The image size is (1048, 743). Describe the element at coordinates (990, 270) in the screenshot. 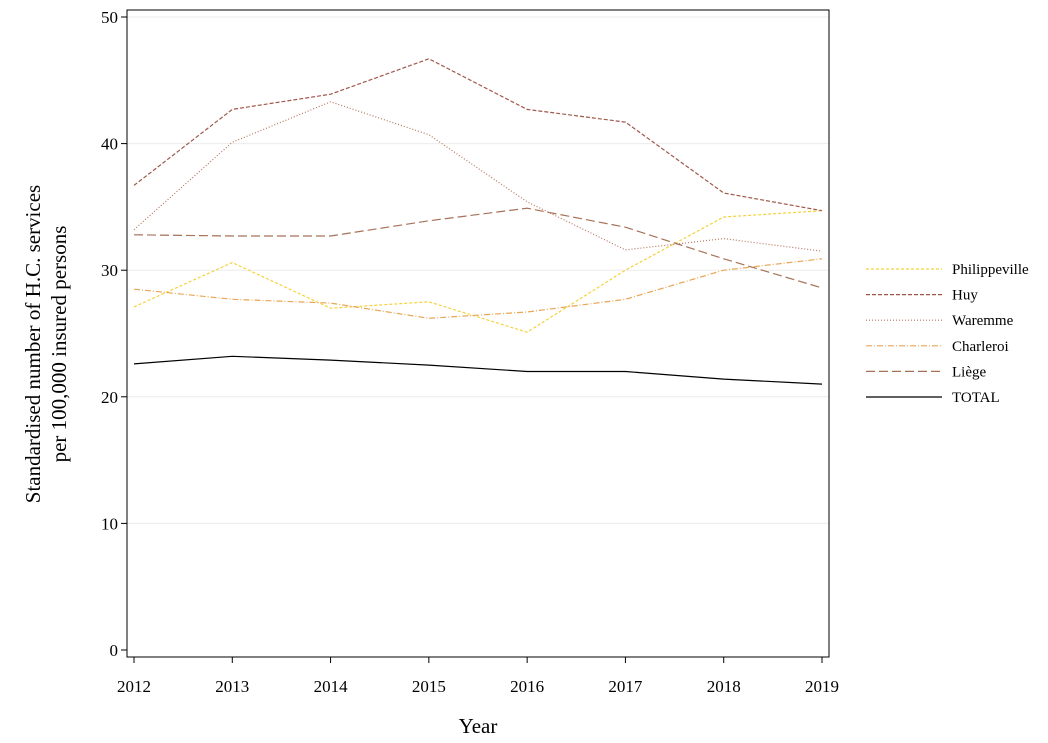

I see `legend-label: Philippeville` at that location.